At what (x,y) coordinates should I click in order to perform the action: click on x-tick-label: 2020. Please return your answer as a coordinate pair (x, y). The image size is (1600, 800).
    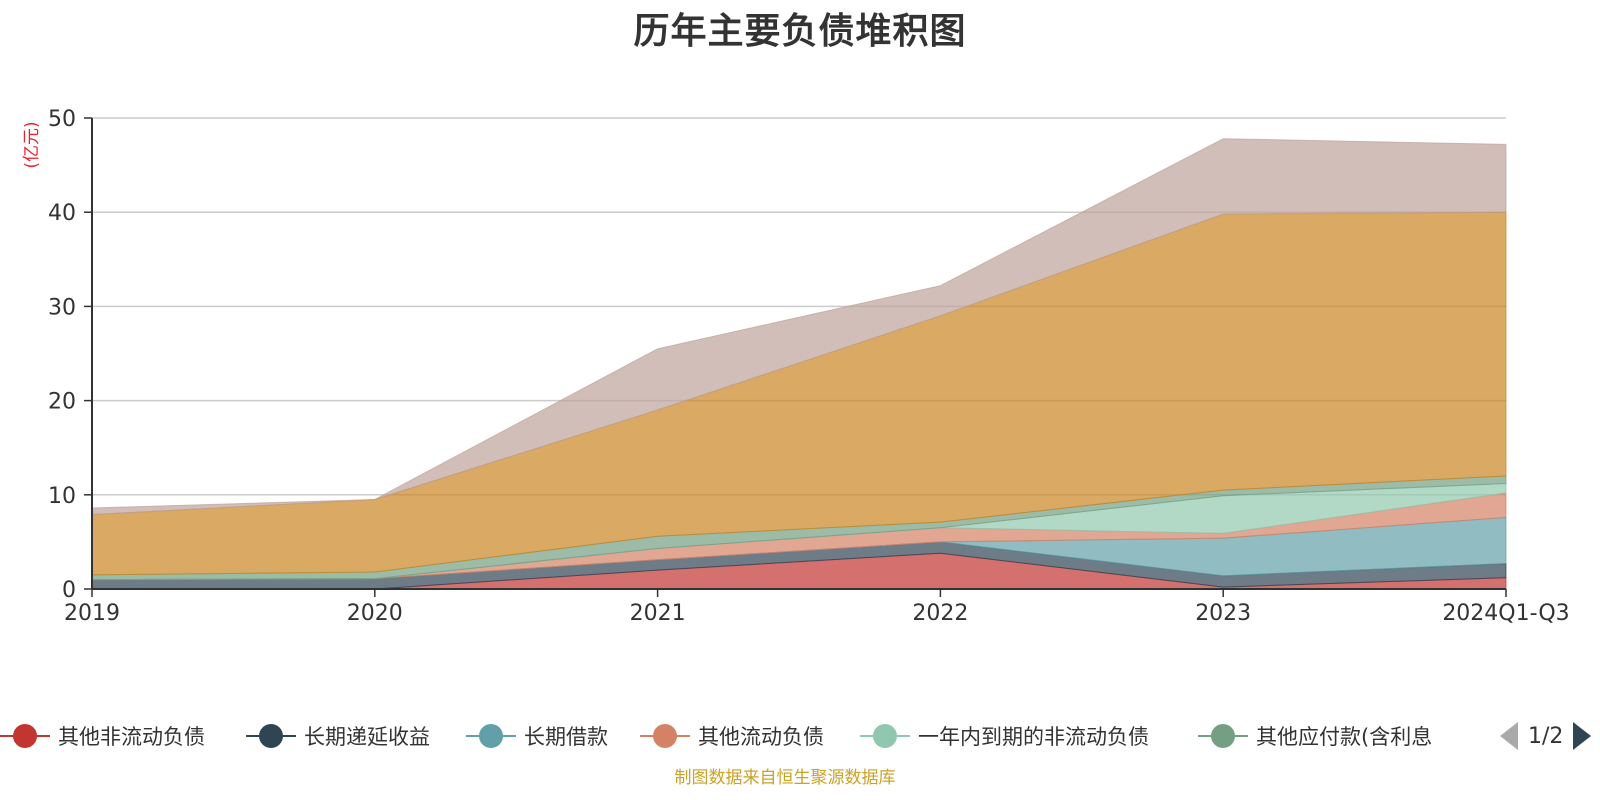
    Looking at the image, I should click on (375, 613).